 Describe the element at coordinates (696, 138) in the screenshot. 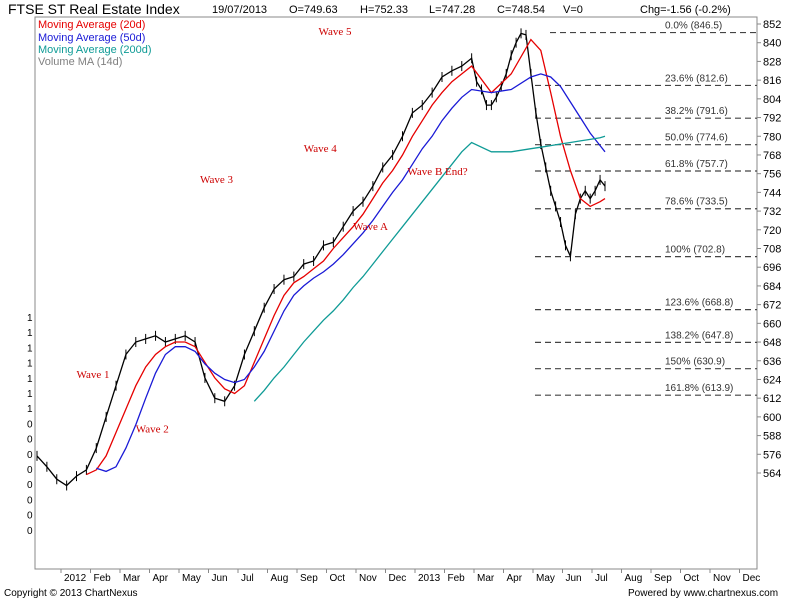

I see `fib-label-3: 50.0% (774.6)` at that location.